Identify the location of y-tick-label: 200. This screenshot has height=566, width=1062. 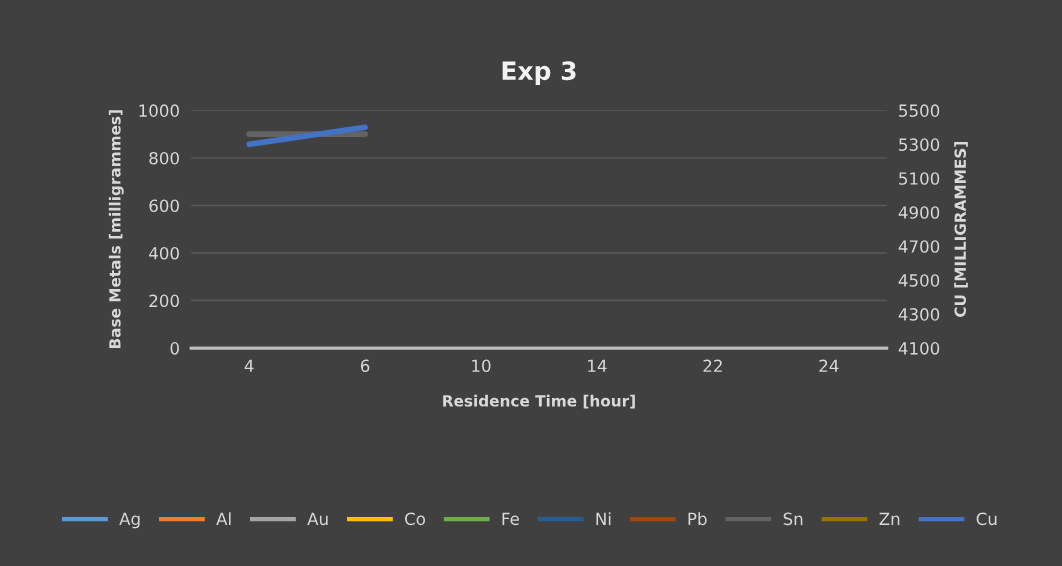
(164, 301).